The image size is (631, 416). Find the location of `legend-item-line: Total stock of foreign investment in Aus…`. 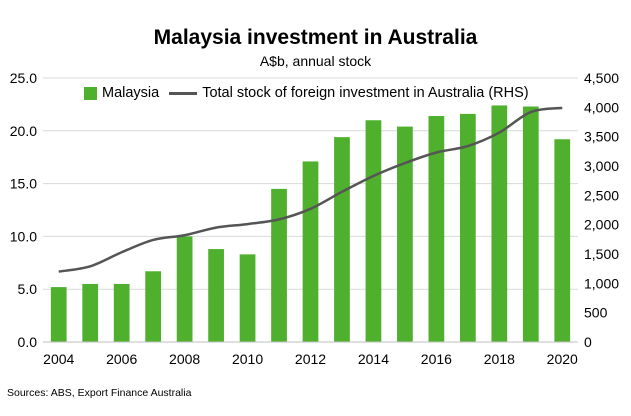

legend-item-line: Total stock of foreign investment in Aus… is located at coordinates (349, 93).